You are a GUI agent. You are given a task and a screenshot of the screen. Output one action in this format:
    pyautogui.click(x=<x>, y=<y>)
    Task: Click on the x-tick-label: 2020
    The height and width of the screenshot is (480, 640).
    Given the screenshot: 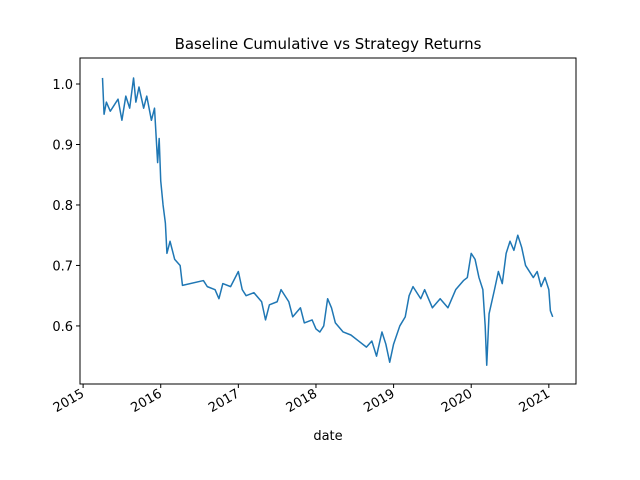 What is the action you would take?
    pyautogui.click(x=457, y=401)
    